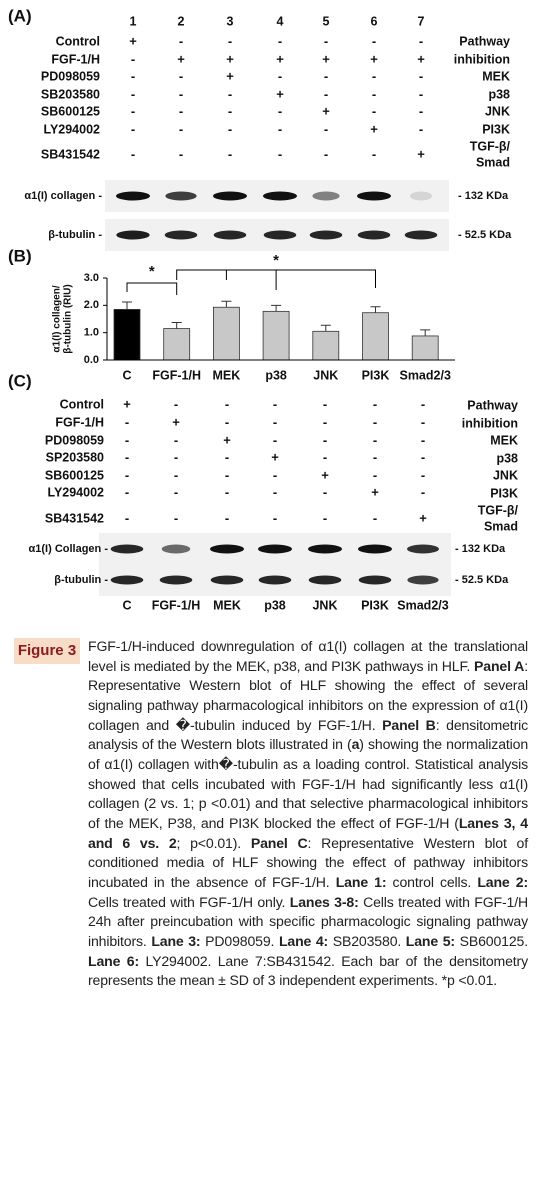 The image size is (538, 1197). I want to click on y-axis-label: β-tubulin (RIU), so click(68, 318).